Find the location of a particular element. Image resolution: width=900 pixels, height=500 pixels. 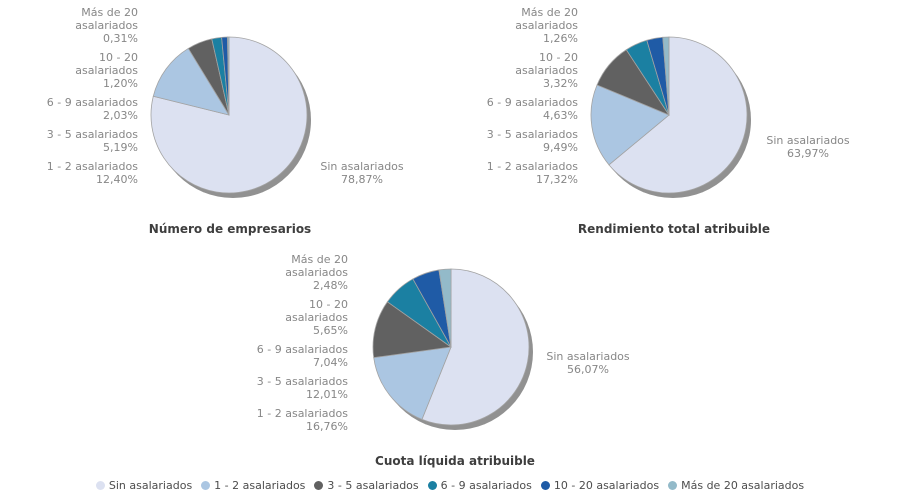

category-percent: 9,49% is located at coordinates (560, 147).